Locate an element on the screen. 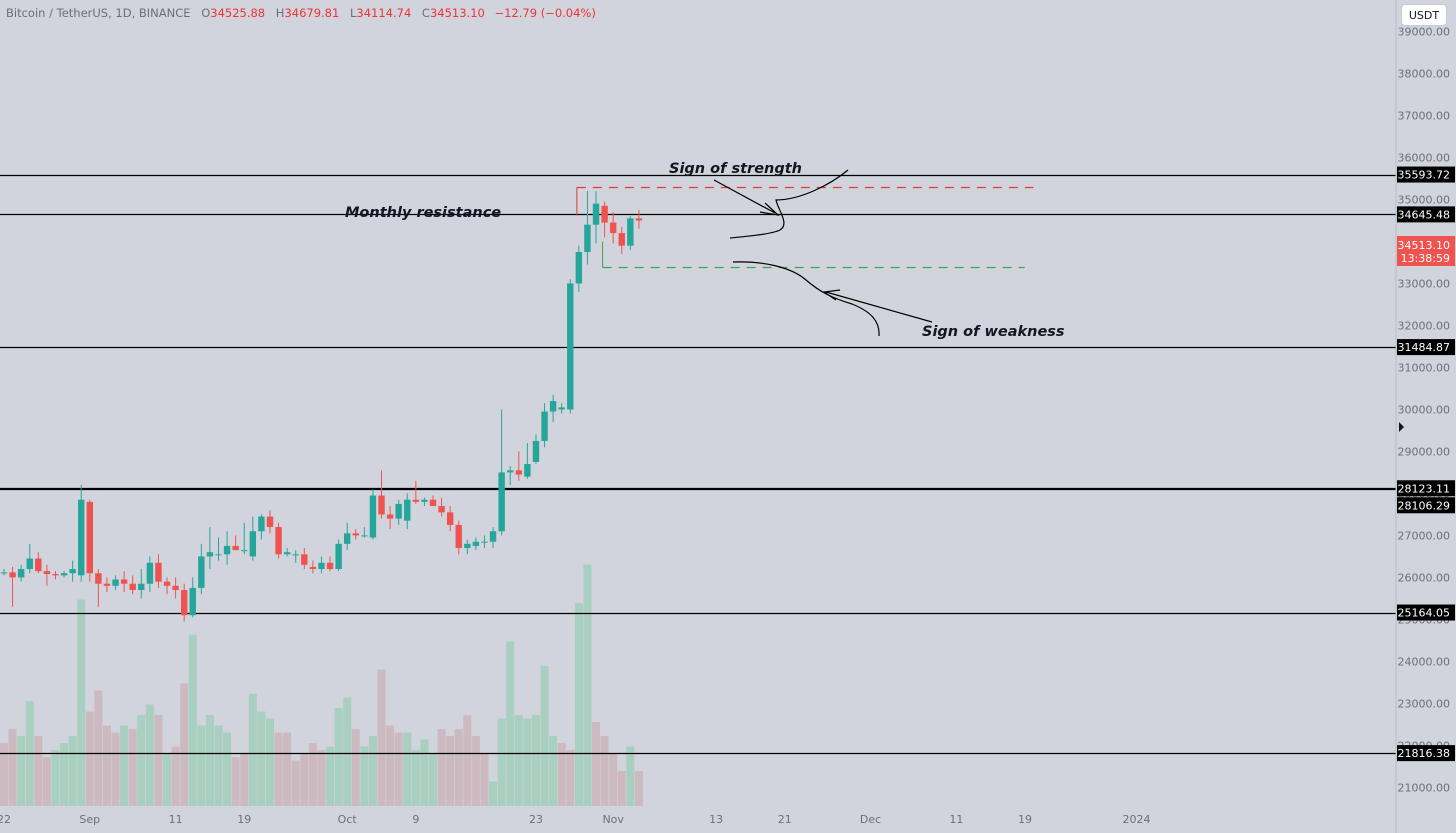 This screenshot has width=1456, height=833. x-axis-bg is located at coordinates (698, 819).